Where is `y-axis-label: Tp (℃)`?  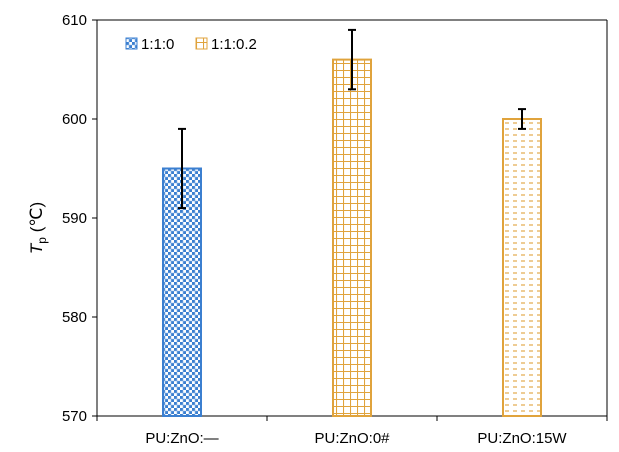 y-axis-label: Tp (℃) is located at coordinates (38, 228).